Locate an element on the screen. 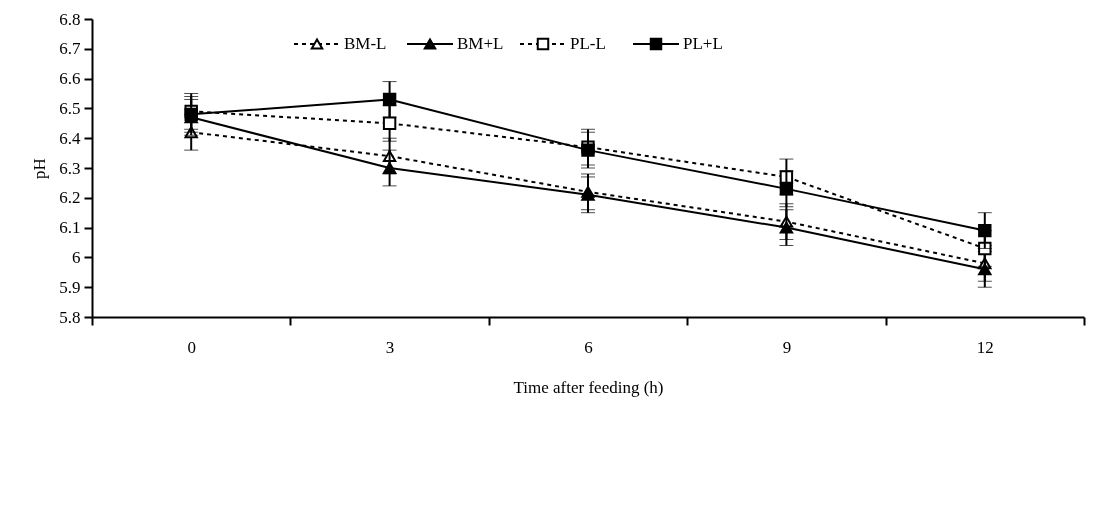 The image size is (1102, 527). legend-label: BM-L is located at coordinates (365, 43).